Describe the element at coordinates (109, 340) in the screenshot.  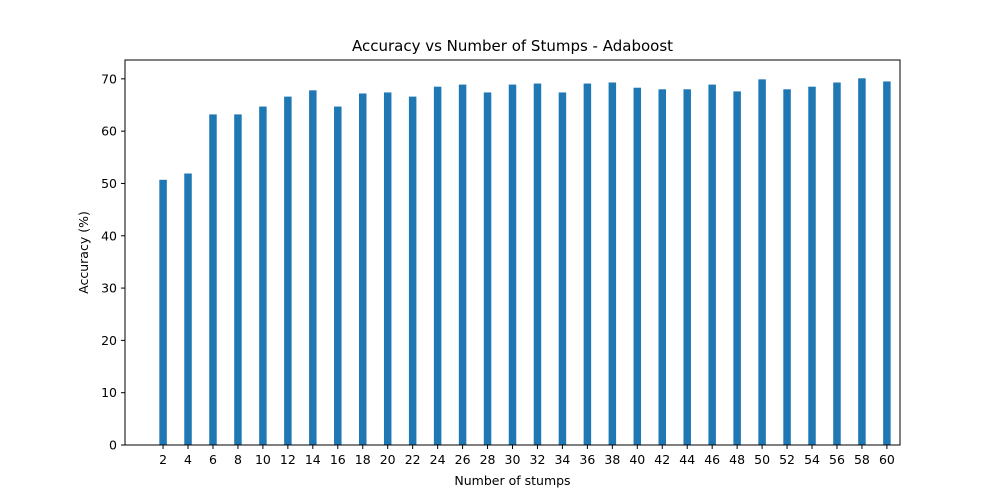
I see `y-tick-label: 20` at that location.